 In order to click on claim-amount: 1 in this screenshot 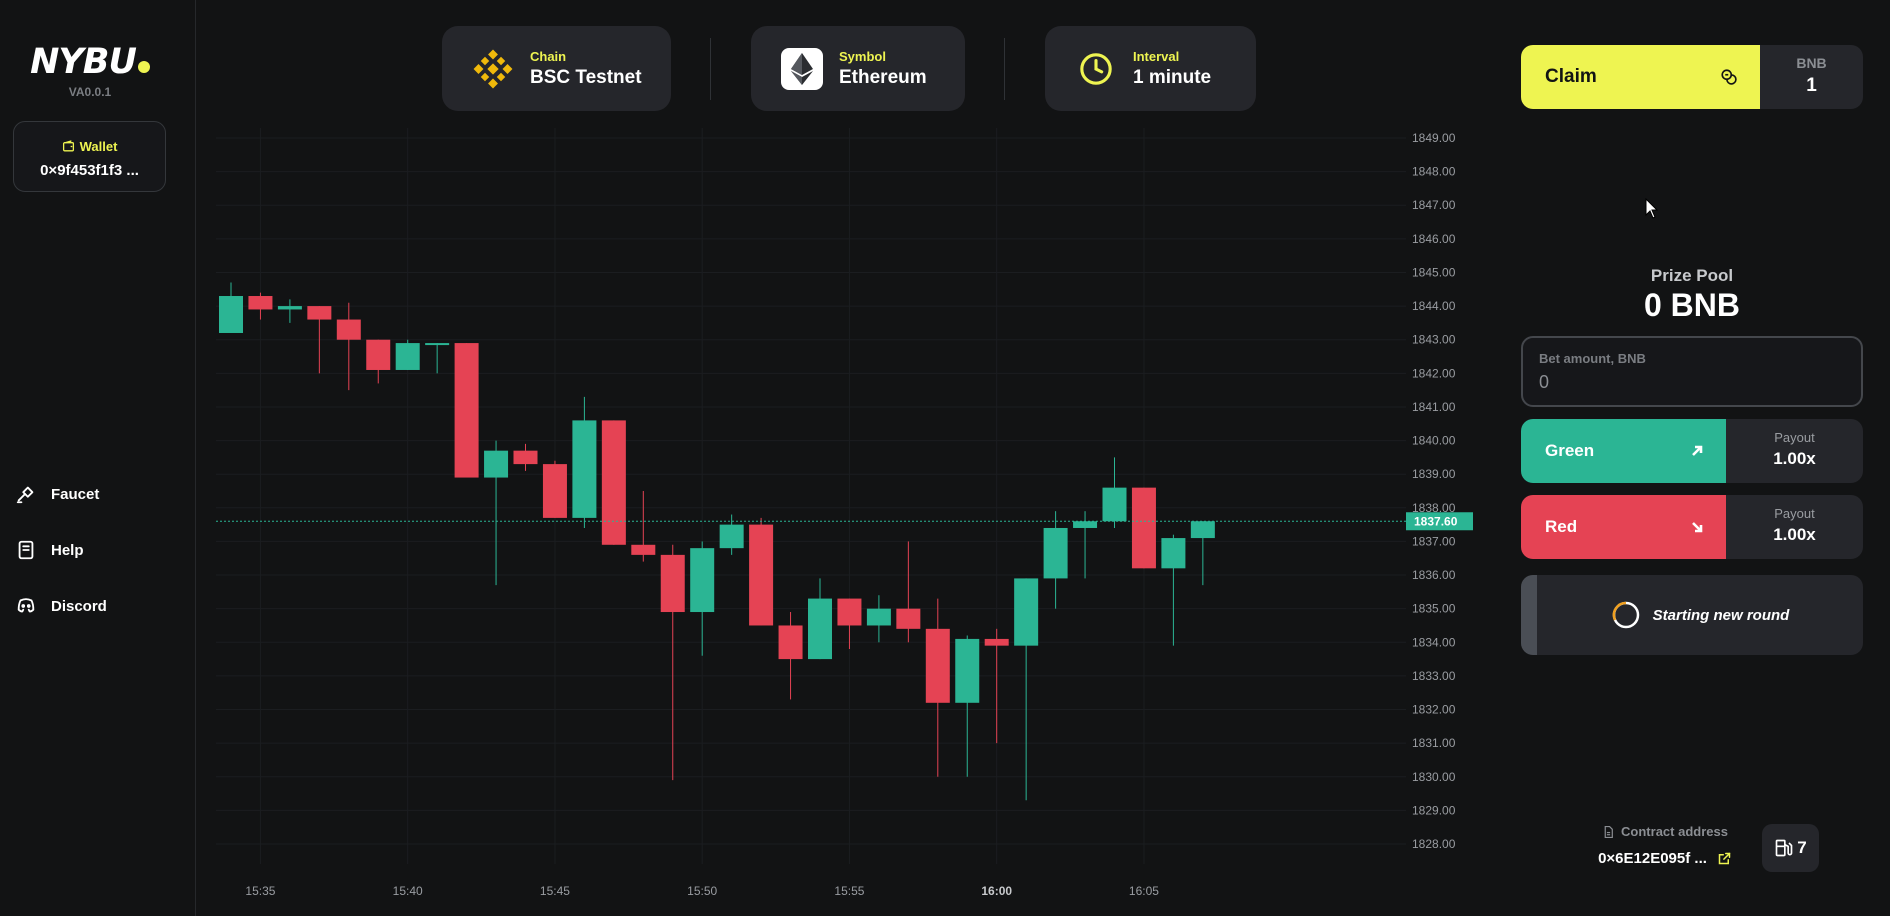, I will do `click(1811, 85)`.